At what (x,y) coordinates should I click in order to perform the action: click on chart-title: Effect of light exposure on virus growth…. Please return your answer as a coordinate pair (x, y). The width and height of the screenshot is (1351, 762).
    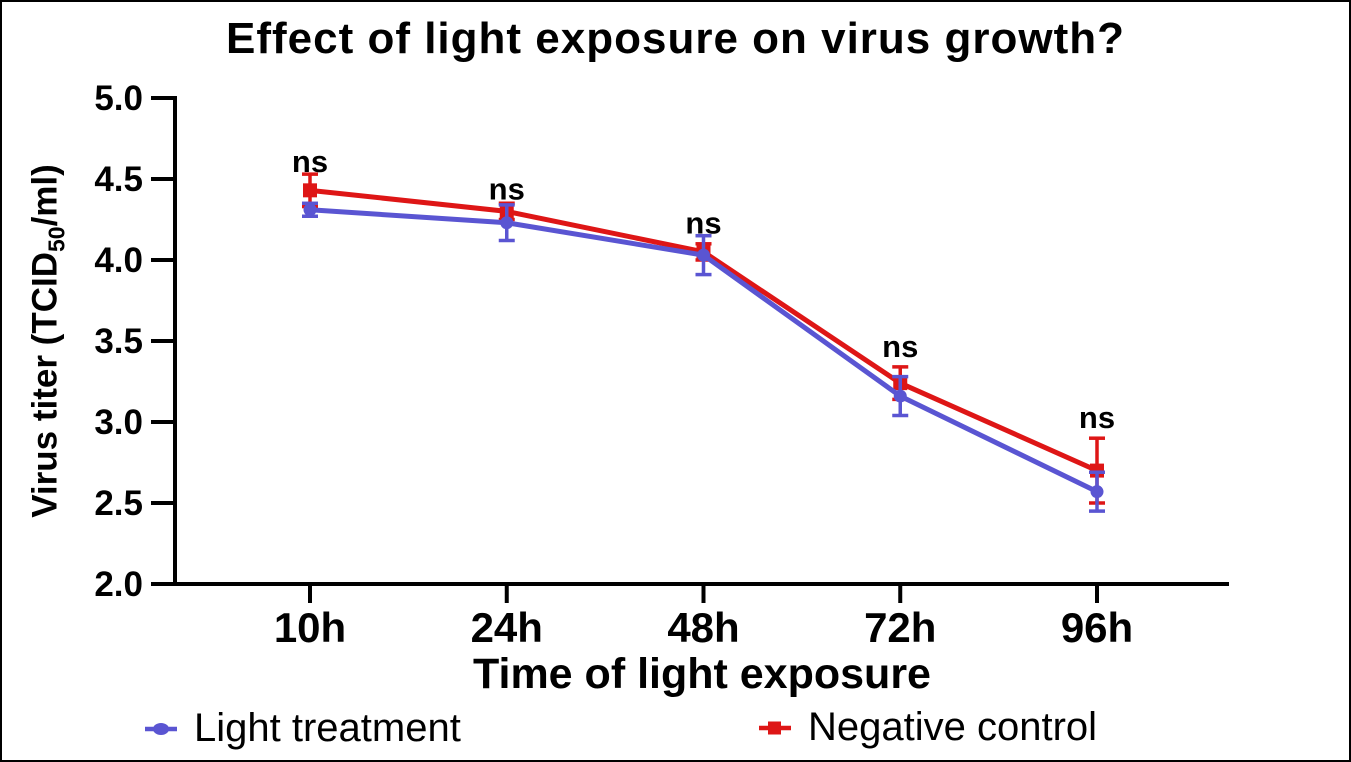
    Looking at the image, I should click on (675, 38).